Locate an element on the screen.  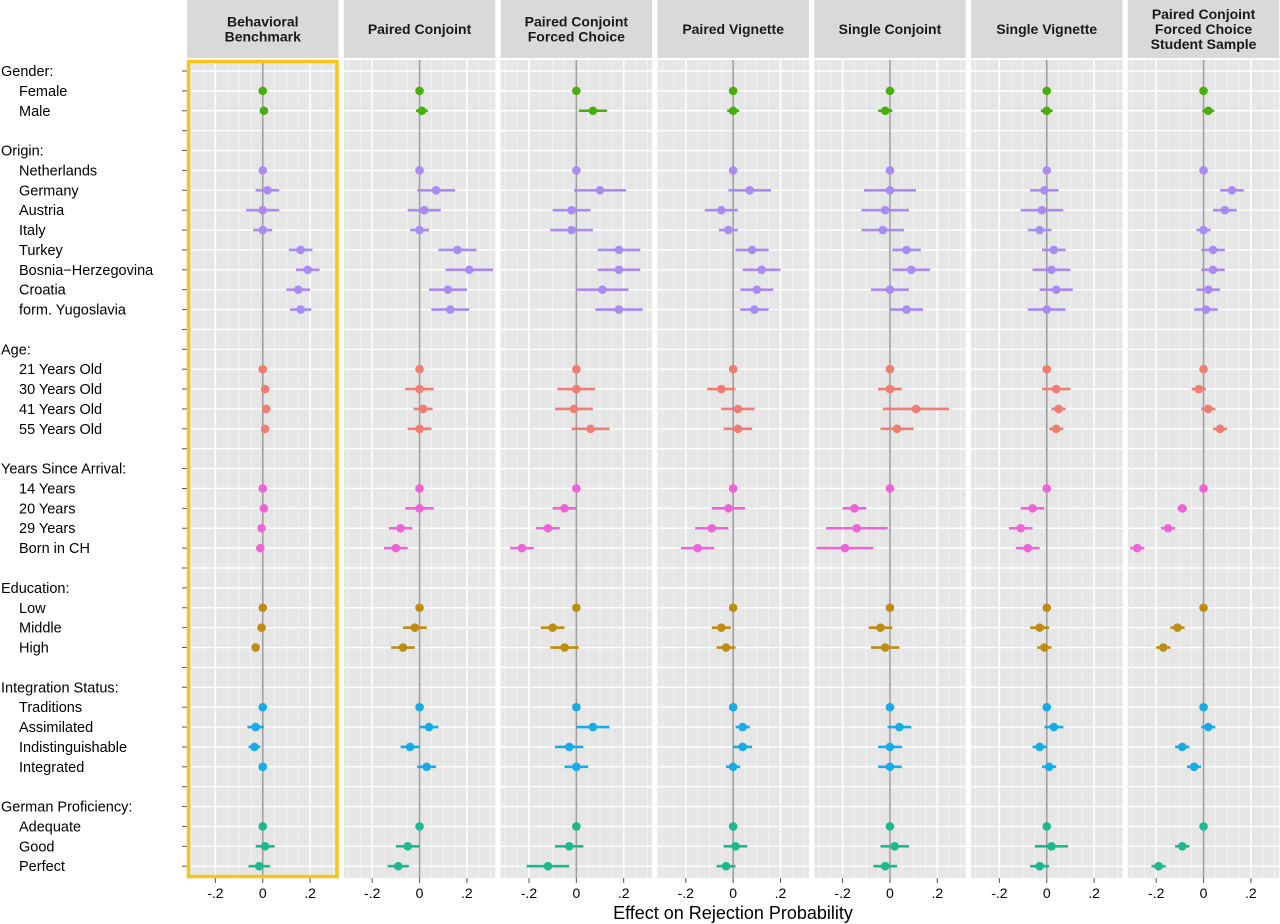
facet-title: Benchmark is located at coordinates (263, 37).